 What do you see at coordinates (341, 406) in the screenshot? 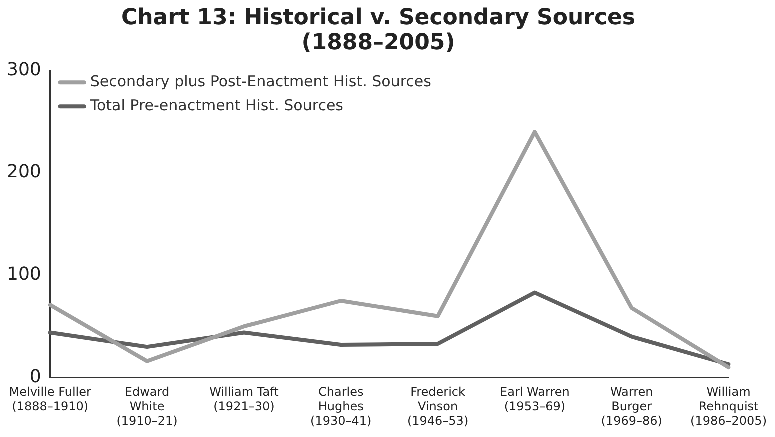
I see `x-tick-label: Charles Hughes (1930–41)` at bounding box center [341, 406].